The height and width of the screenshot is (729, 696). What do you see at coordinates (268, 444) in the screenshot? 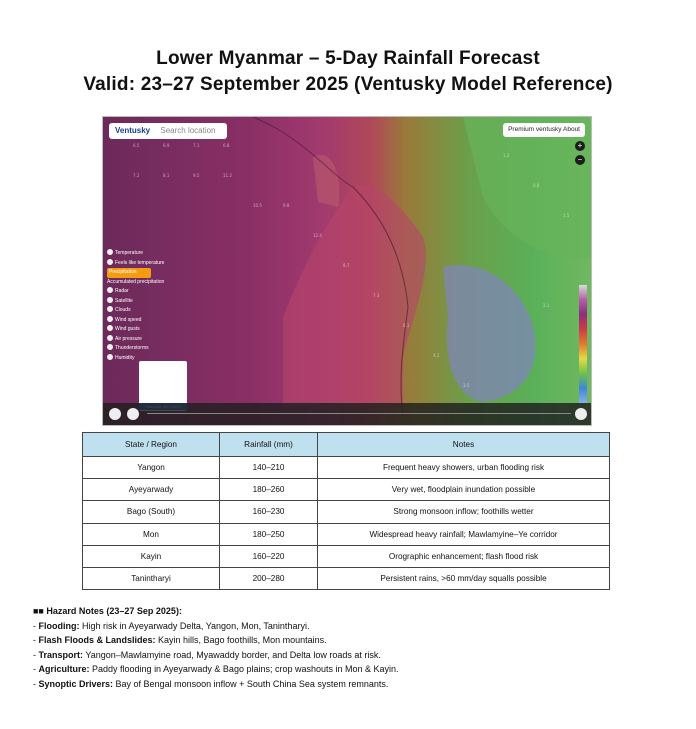
I see `column-header: Rainfall (mm)` at bounding box center [268, 444].